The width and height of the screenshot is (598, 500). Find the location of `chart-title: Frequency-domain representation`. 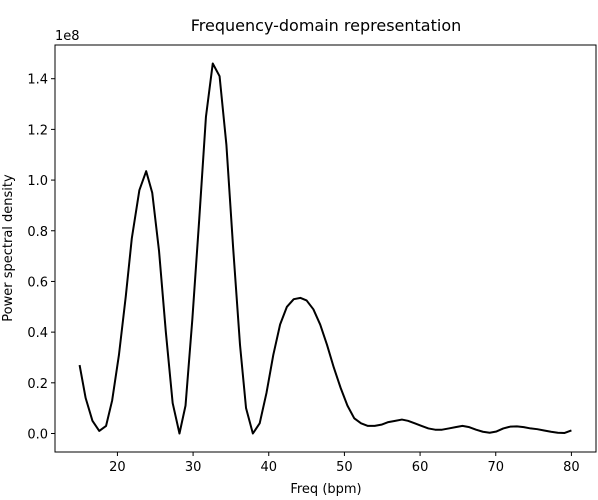

chart-title: Frequency-domain representation is located at coordinates (326, 25).